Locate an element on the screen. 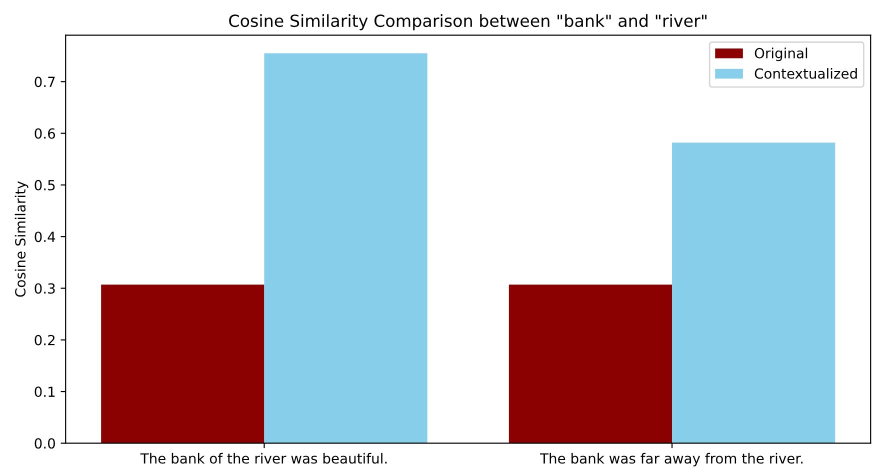 Image resolution: width=875 pixels, height=469 pixels. y-tick-label: 0.1 is located at coordinates (44, 392).